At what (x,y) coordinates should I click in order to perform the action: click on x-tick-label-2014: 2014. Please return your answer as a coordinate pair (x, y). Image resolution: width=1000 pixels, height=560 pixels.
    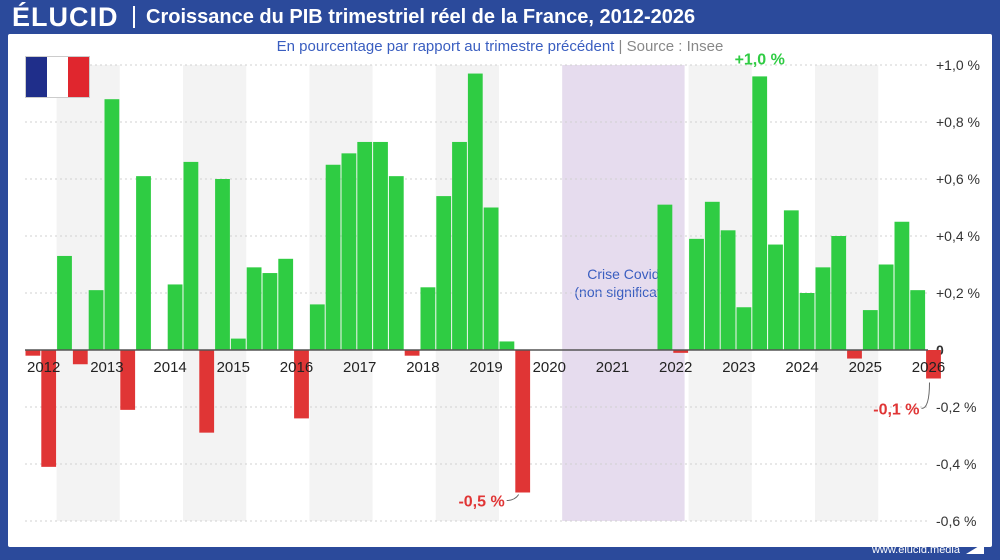
    Looking at the image, I should click on (169, 367).